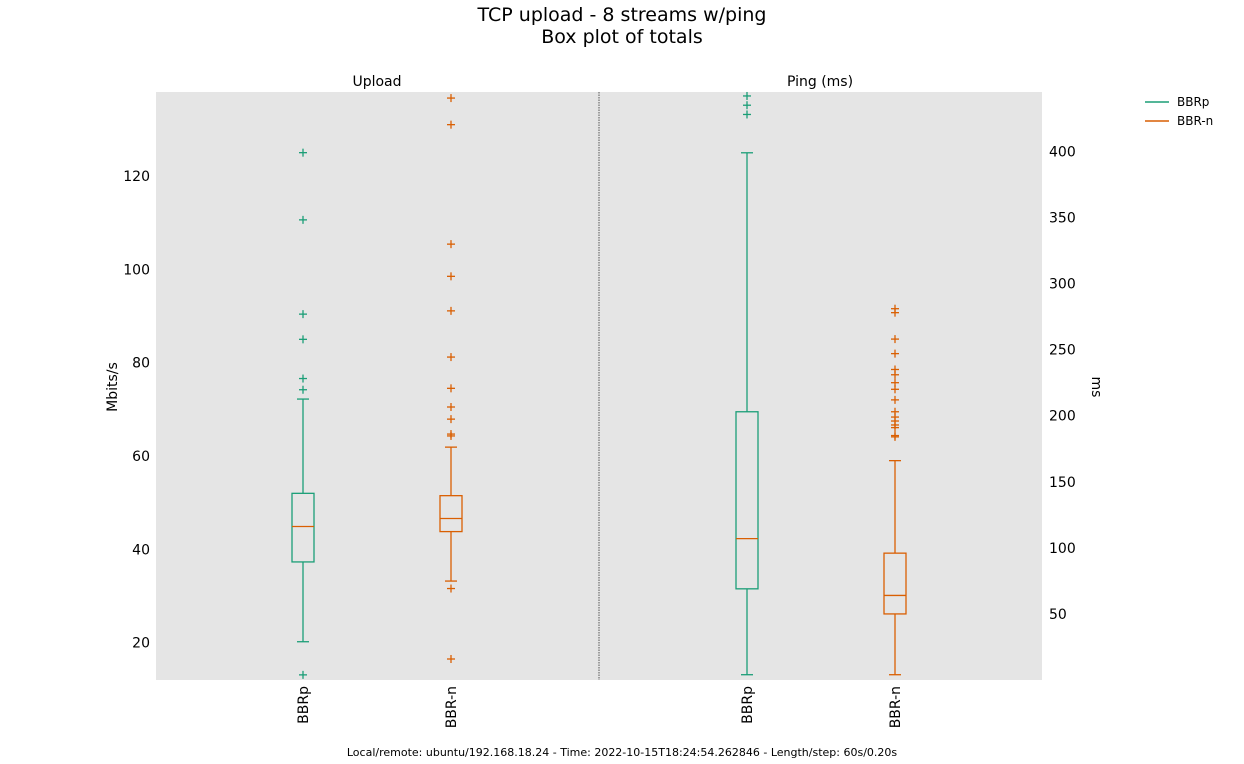  Describe the element at coordinates (1062, 351) in the screenshot. I see `y-tick-label: 250` at that location.